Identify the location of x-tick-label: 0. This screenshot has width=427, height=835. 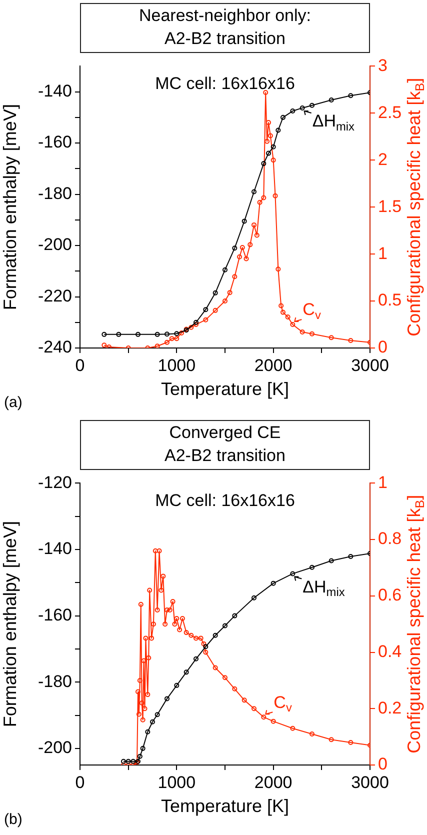
(80, 365).